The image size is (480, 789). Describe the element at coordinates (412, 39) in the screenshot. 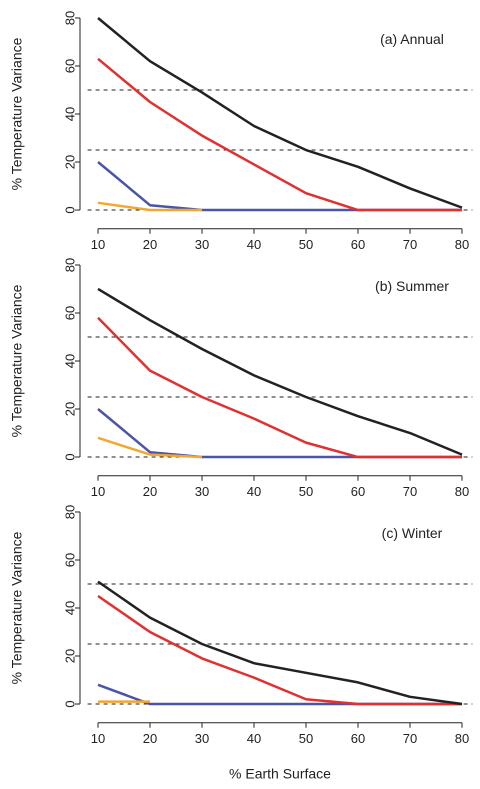

I see `panel-title: (a) Annual` at that location.